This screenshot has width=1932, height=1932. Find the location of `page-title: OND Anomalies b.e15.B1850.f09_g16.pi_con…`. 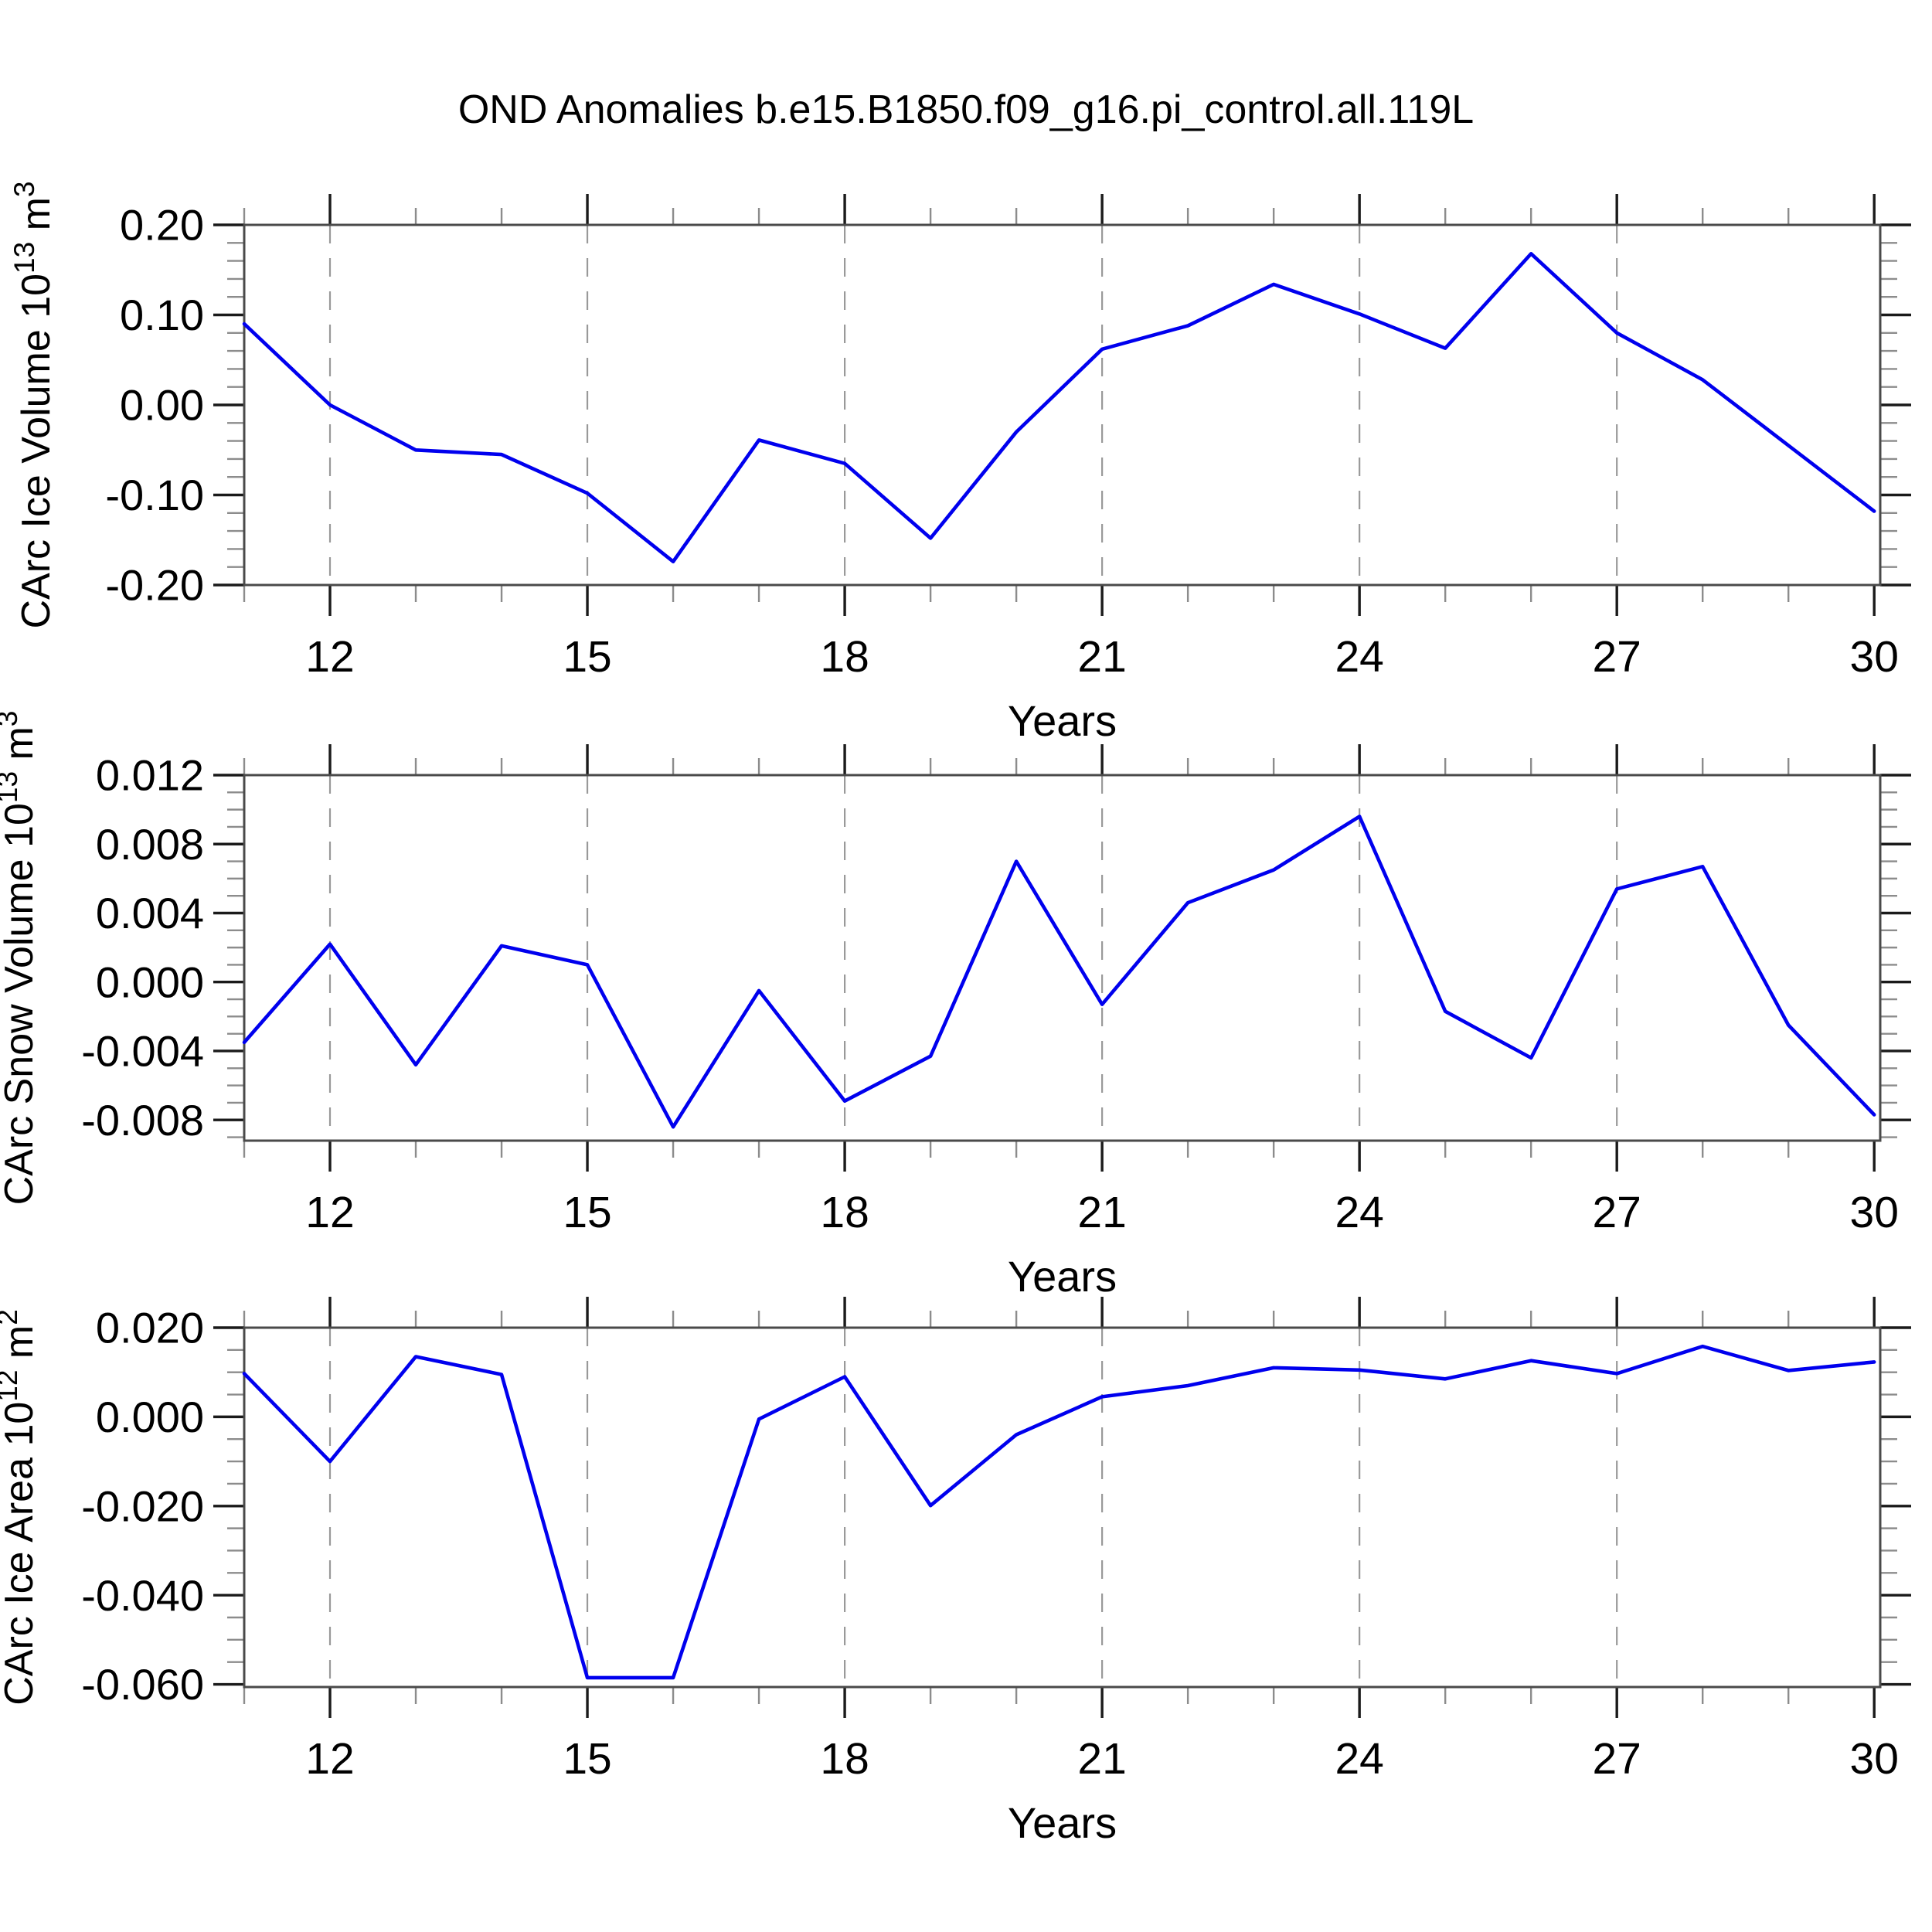

page-title: OND Anomalies b.e15.B1850.f09_g16.pi_con… is located at coordinates (966, 110).